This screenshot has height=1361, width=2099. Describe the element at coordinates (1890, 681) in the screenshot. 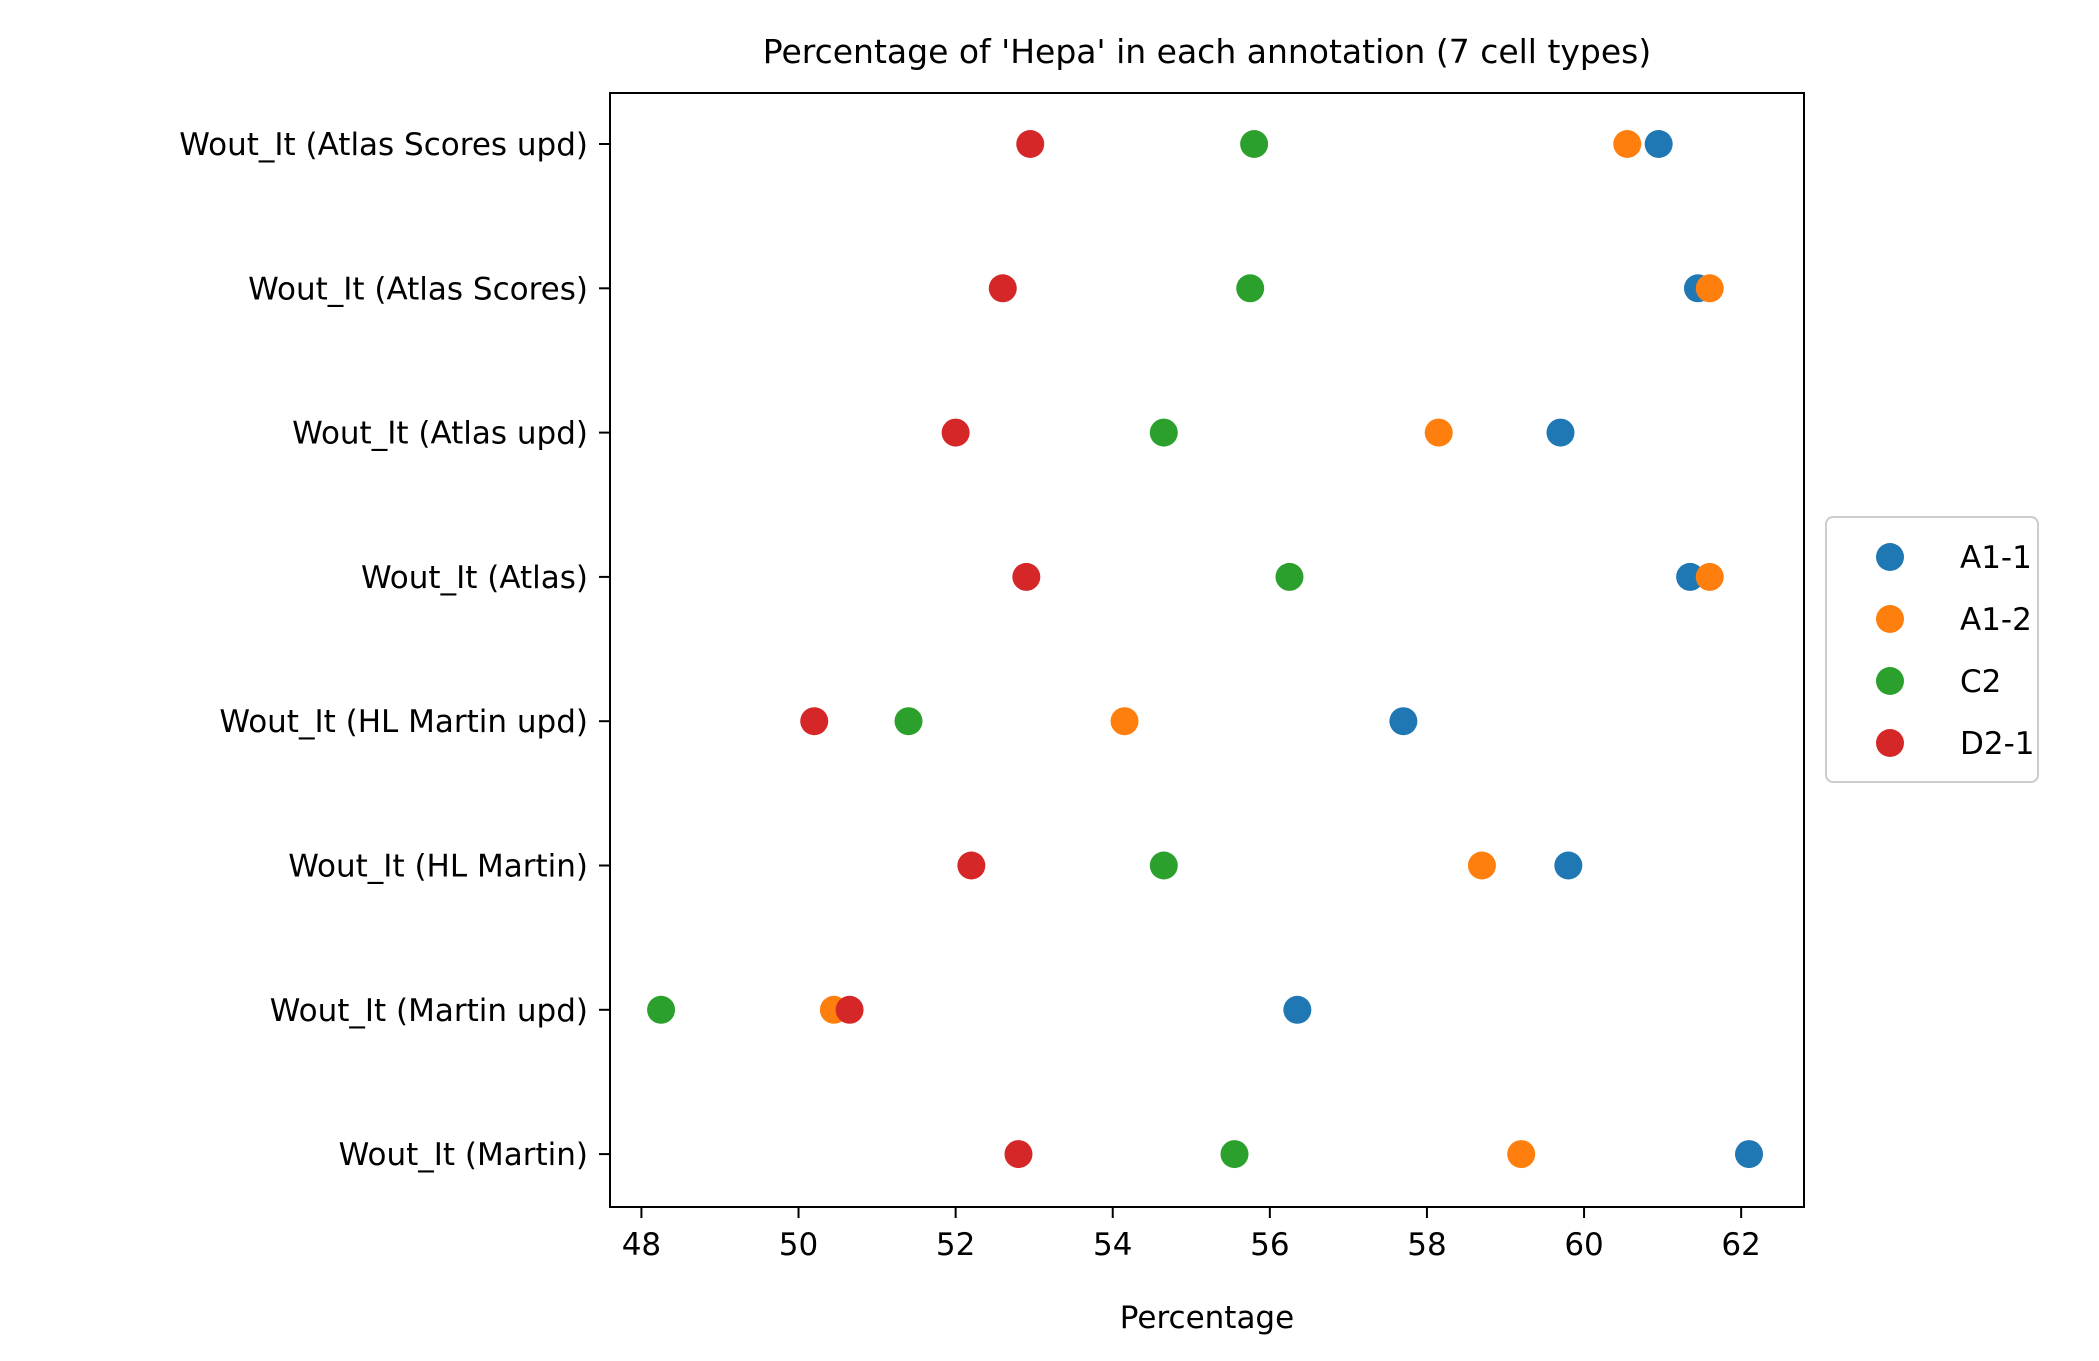

I see `legend-marker-c2` at that location.